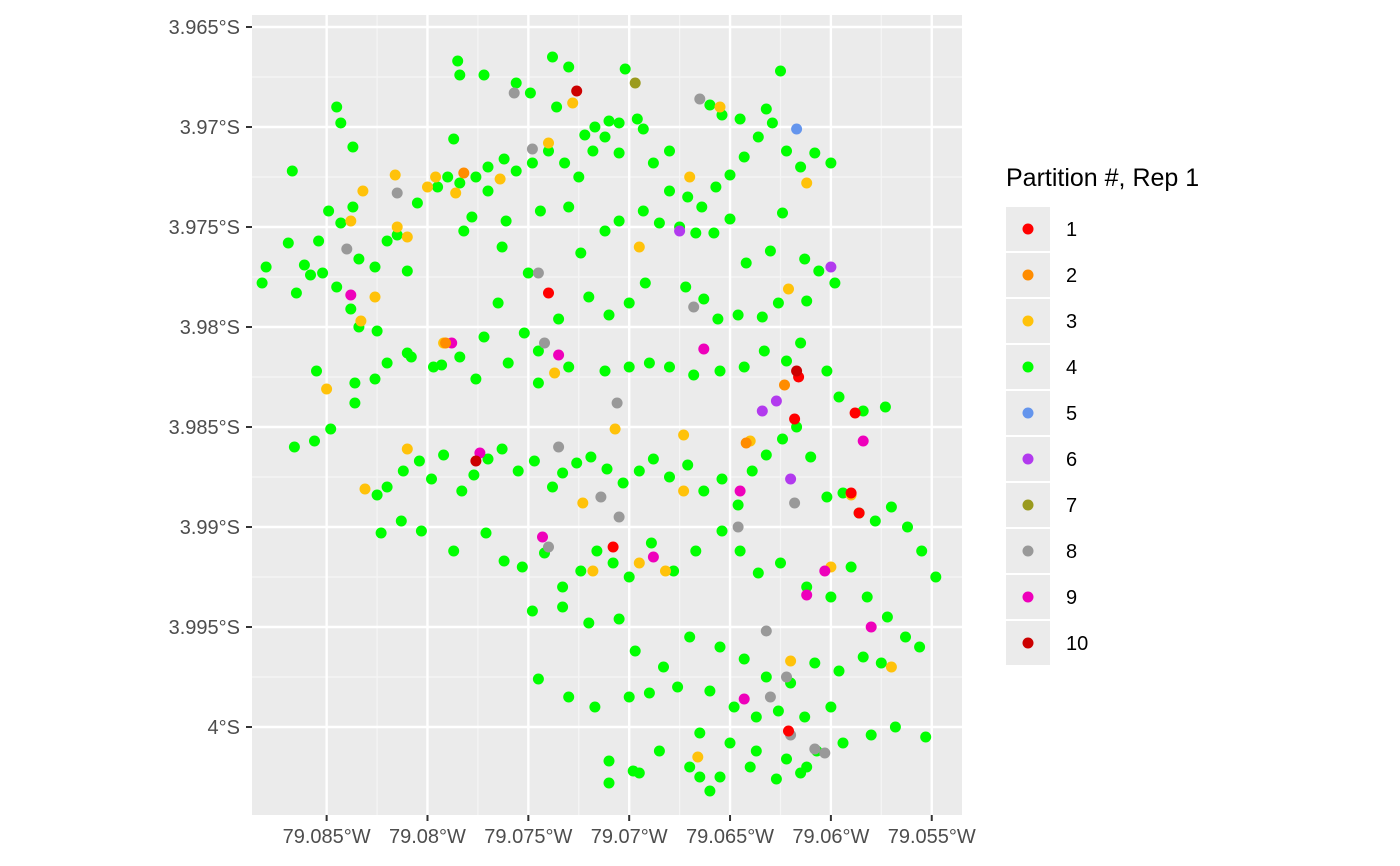 This screenshot has height=866, width=1400. I want to click on x-tick-label: 79.06°W, so click(830, 837).